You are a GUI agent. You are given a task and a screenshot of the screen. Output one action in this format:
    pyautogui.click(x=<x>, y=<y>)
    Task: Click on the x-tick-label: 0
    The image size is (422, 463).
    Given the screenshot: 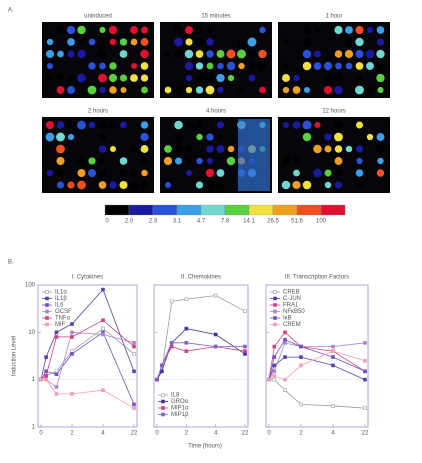 What is the action you would take?
    pyautogui.click(x=269, y=434)
    